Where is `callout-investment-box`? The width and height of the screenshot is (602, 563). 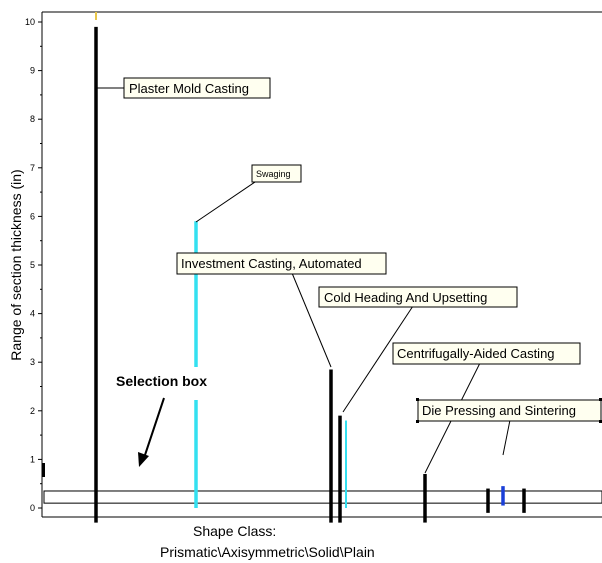 callout-investment-box is located at coordinates (281, 263).